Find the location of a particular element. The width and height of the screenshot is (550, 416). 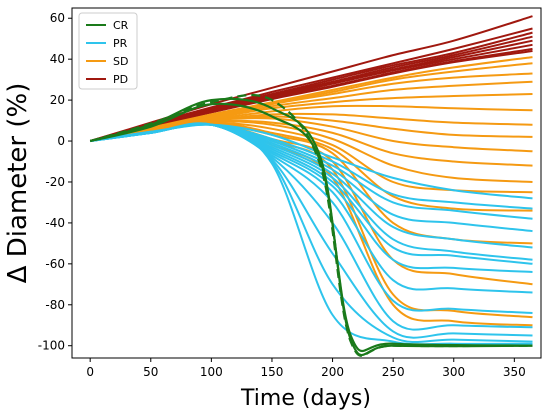

x-tick-label: 200 is located at coordinates (332, 372).